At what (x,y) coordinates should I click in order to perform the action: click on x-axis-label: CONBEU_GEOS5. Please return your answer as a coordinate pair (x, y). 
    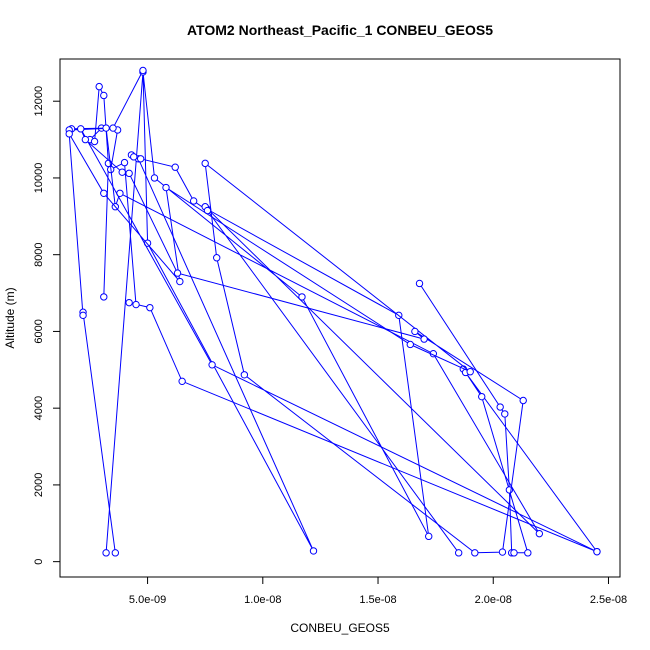
    Looking at the image, I should click on (340, 628).